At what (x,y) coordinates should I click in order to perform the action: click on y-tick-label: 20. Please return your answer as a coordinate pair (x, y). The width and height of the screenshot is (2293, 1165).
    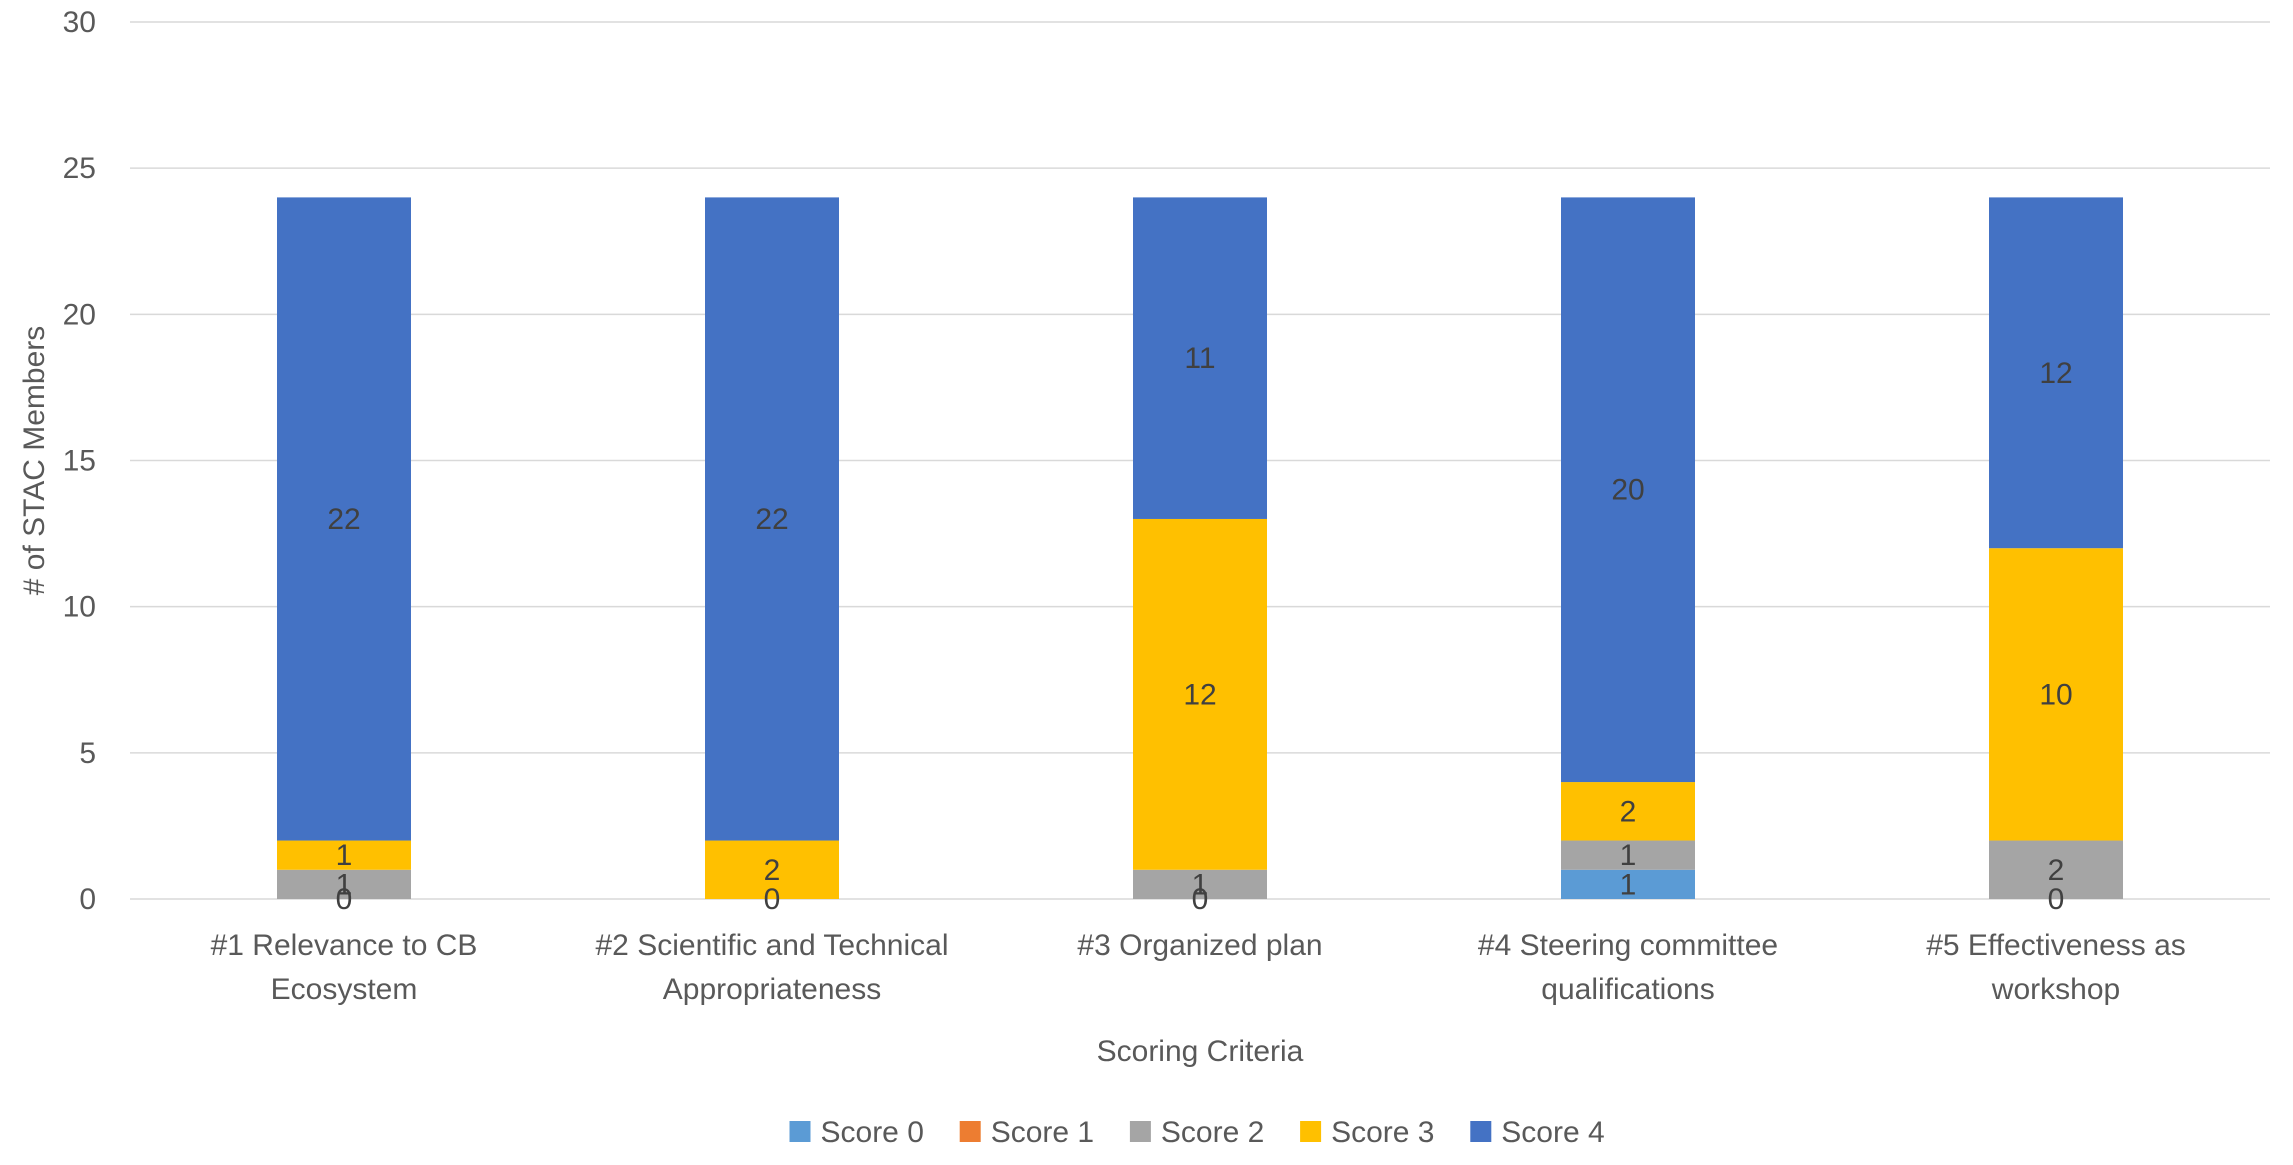
    Looking at the image, I should click on (79, 314).